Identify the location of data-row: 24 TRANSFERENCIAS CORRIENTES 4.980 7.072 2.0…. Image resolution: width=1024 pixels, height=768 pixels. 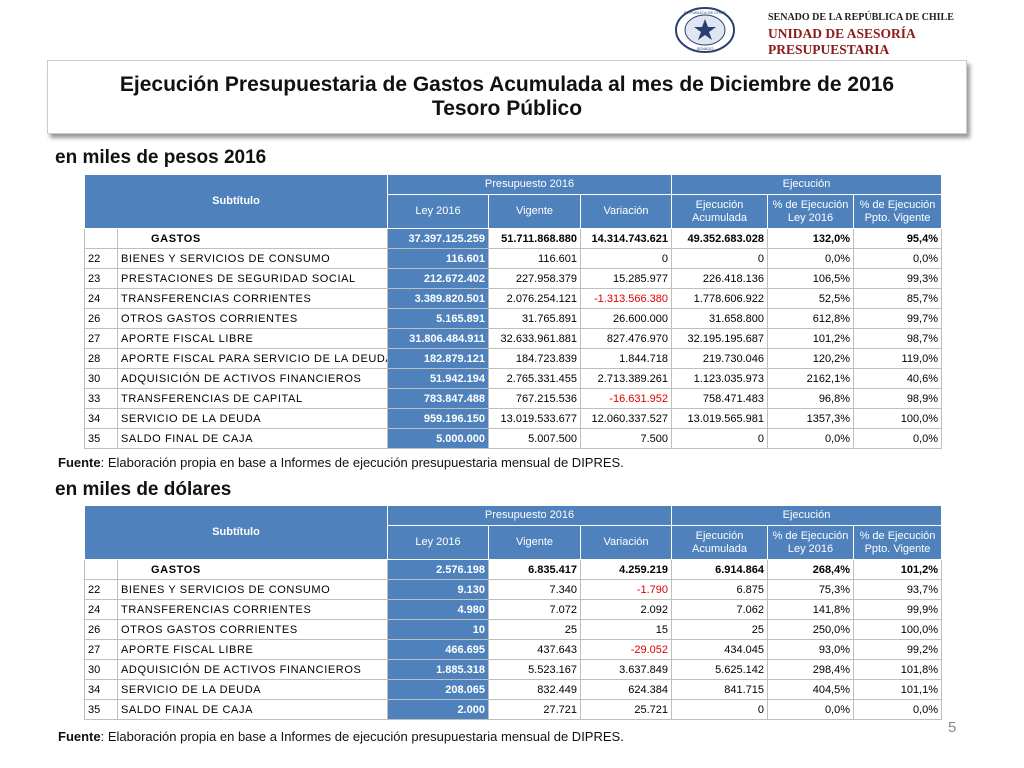
(513, 609).